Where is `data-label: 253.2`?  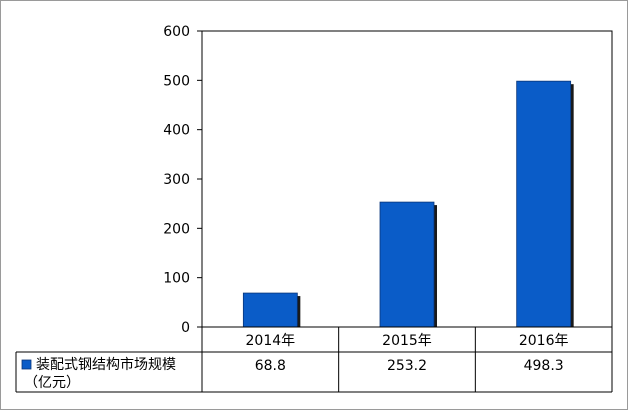 data-label: 253.2 is located at coordinates (407, 366).